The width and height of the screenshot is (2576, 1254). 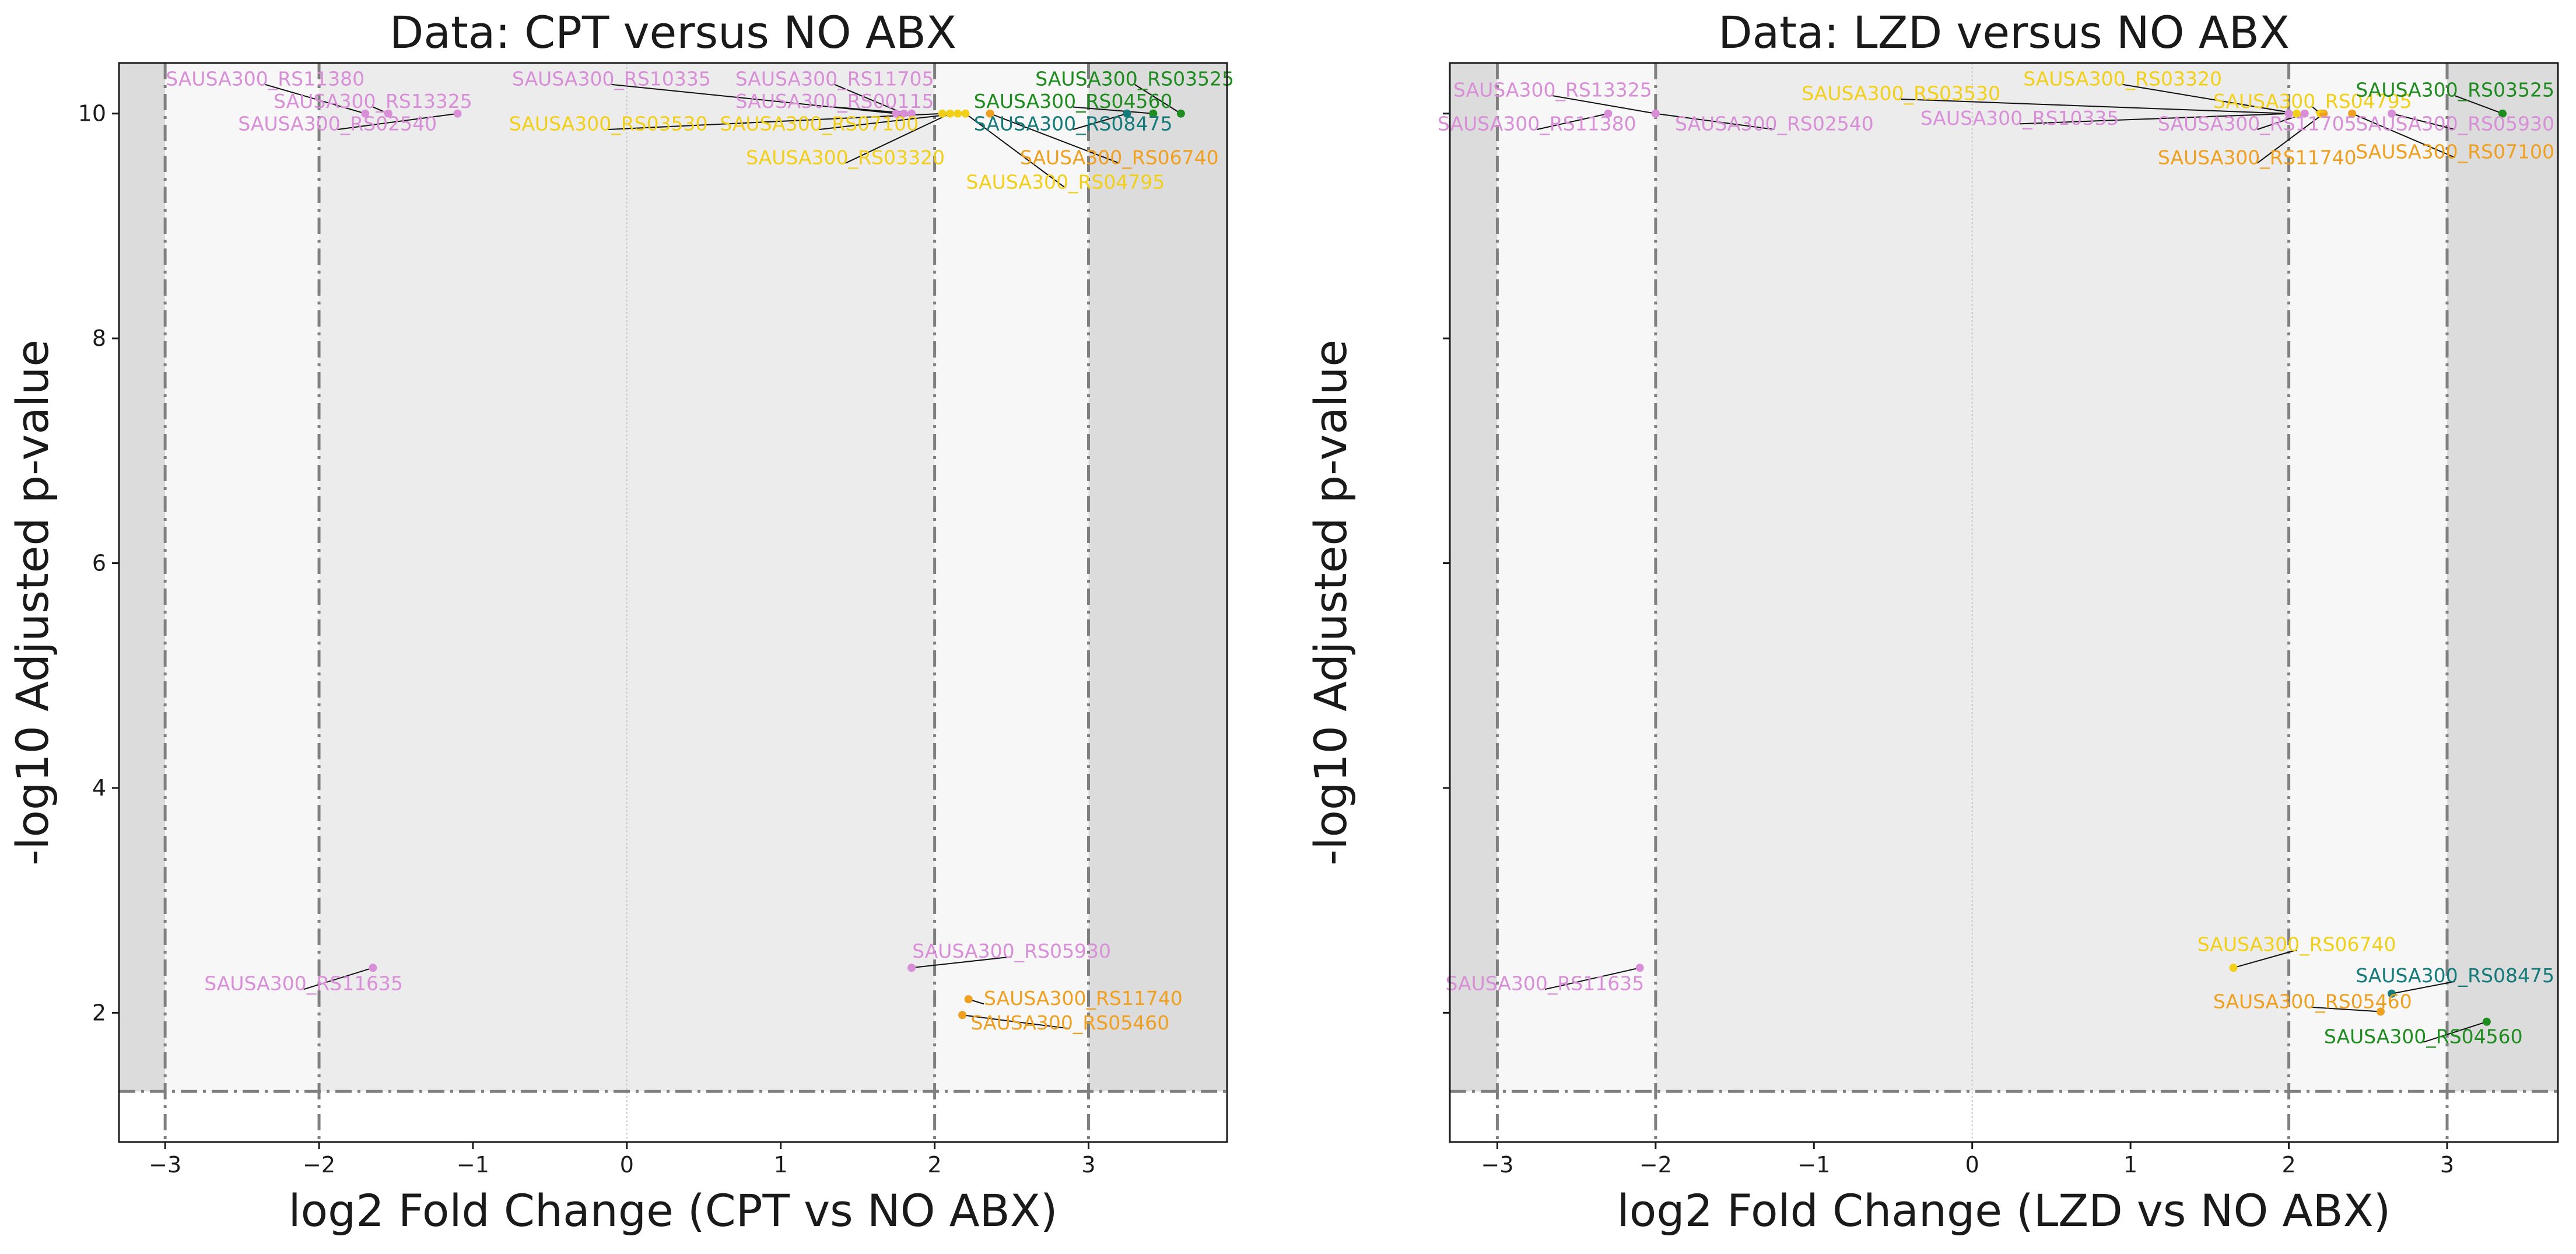 What do you see at coordinates (319, 1165) in the screenshot?
I see `x-tick-label: −2` at bounding box center [319, 1165].